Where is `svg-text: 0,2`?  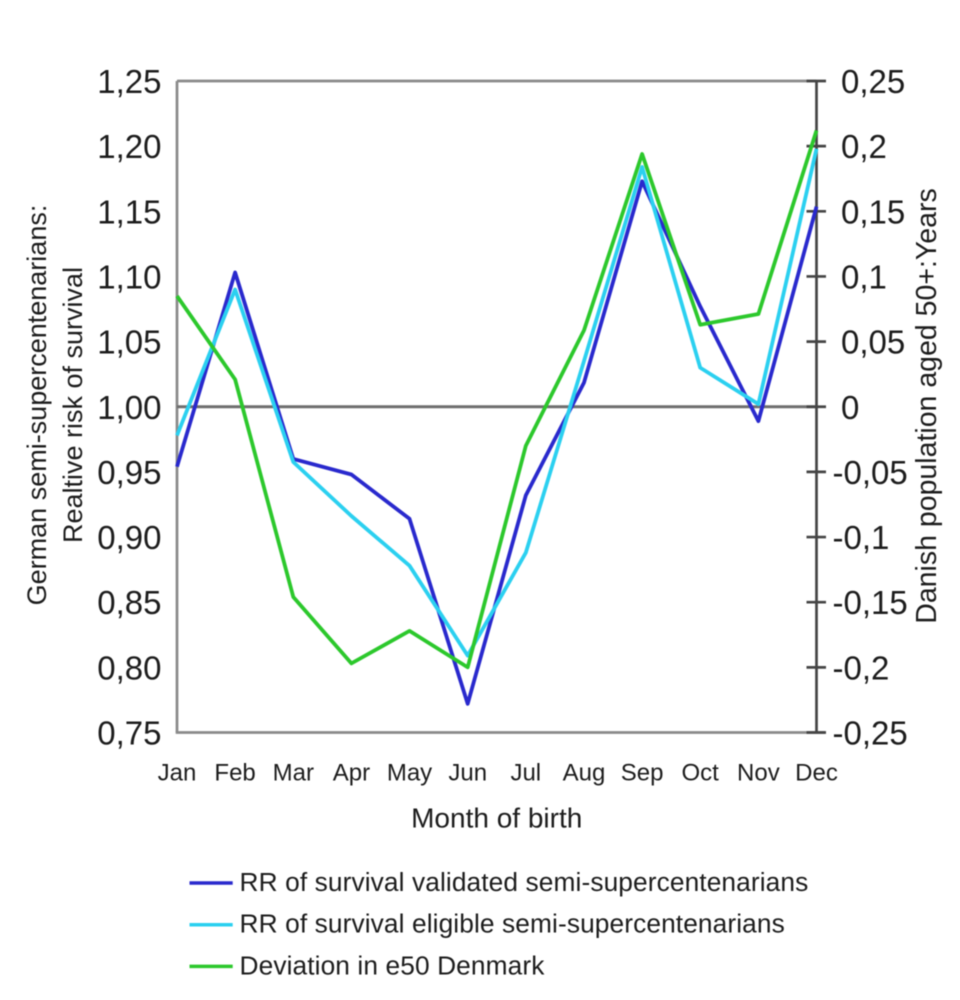 svg-text: 0,2 is located at coordinates (864, 146).